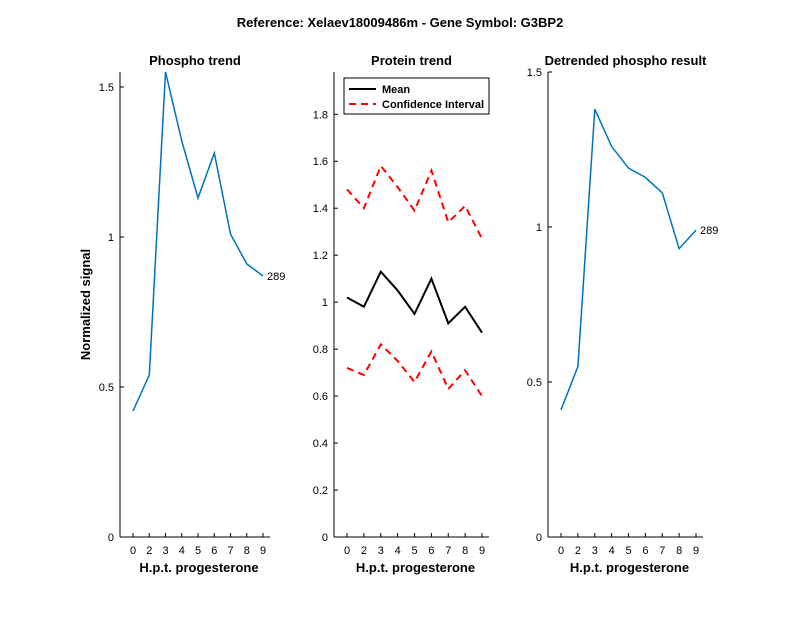 This screenshot has height=618, width=800. Describe the element at coordinates (411, 60) in the screenshot. I see `panel-title: Protein trend` at that location.